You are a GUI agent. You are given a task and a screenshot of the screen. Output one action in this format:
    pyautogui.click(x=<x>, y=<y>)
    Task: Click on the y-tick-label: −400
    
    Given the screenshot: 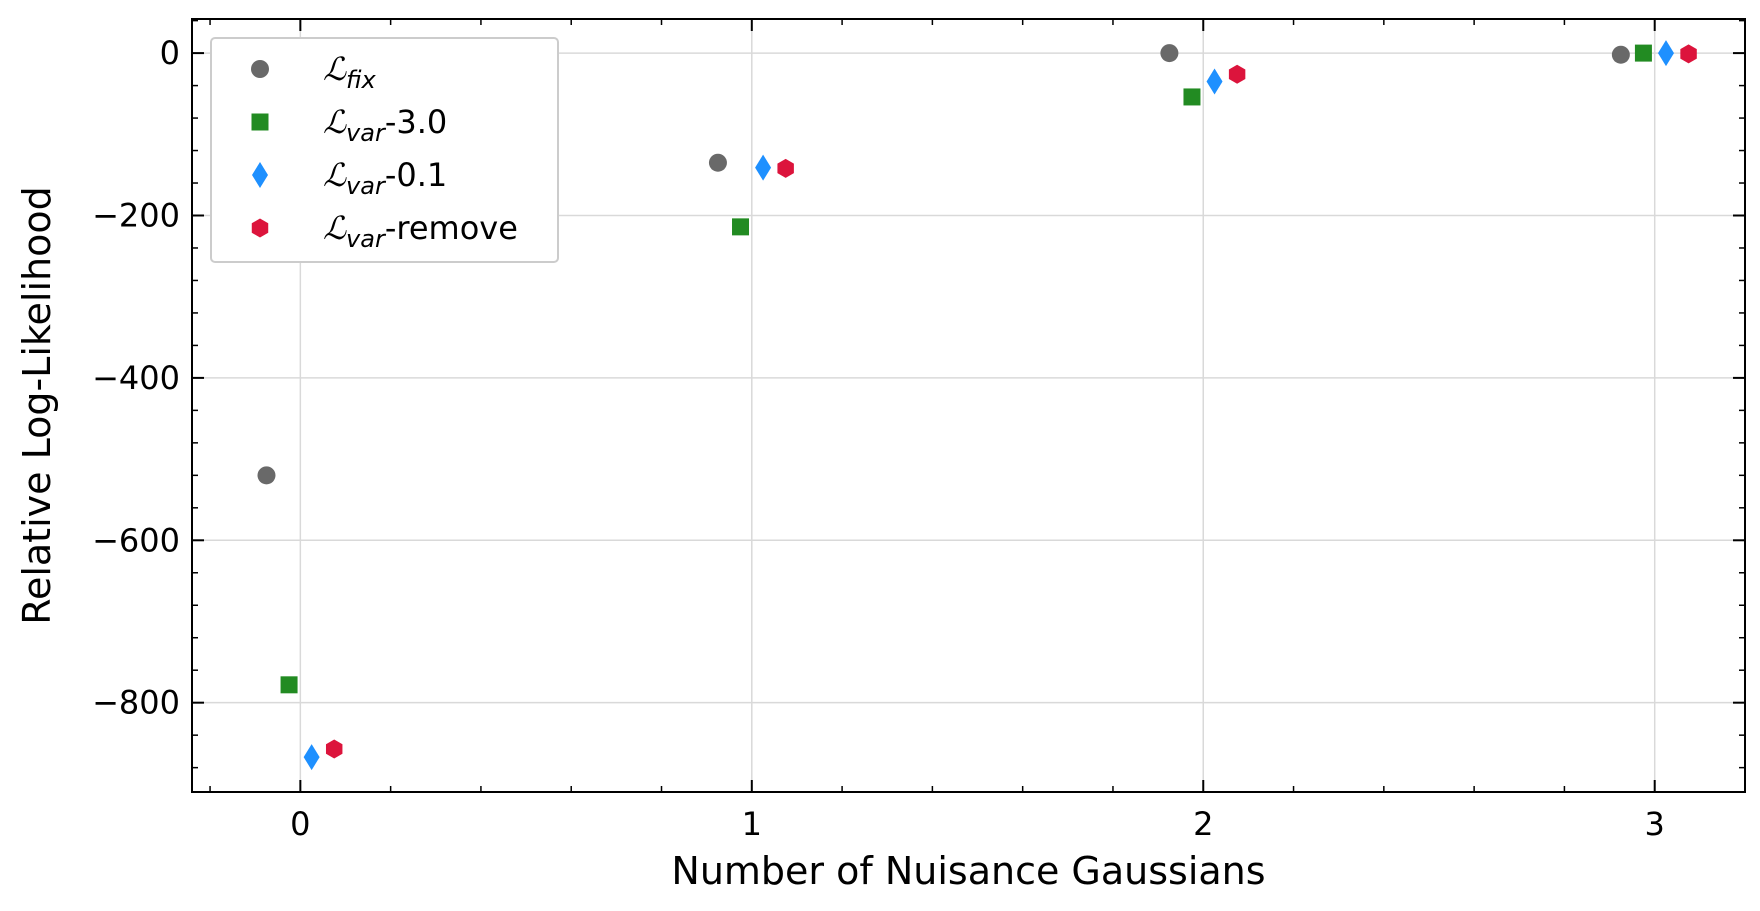 What is the action you would take?
    pyautogui.click(x=136, y=378)
    